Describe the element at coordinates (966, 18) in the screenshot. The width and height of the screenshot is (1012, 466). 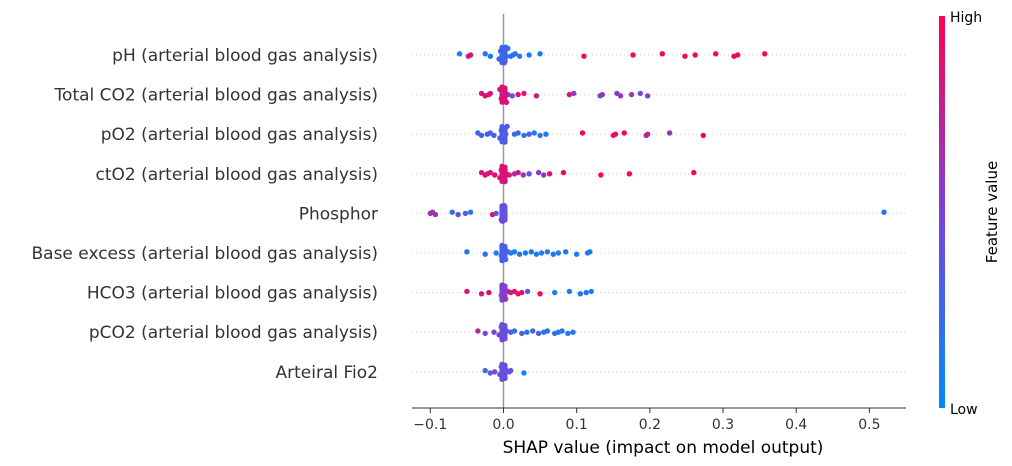
I see `colorbar-high-label: High` at that location.